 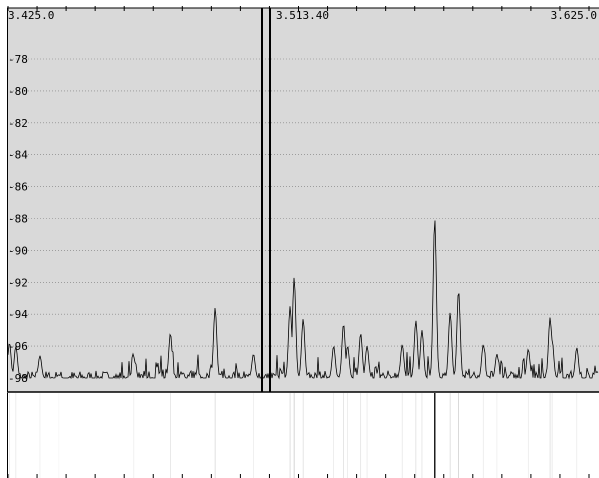 I want to click on db-label: -78, so click(x=18, y=59).